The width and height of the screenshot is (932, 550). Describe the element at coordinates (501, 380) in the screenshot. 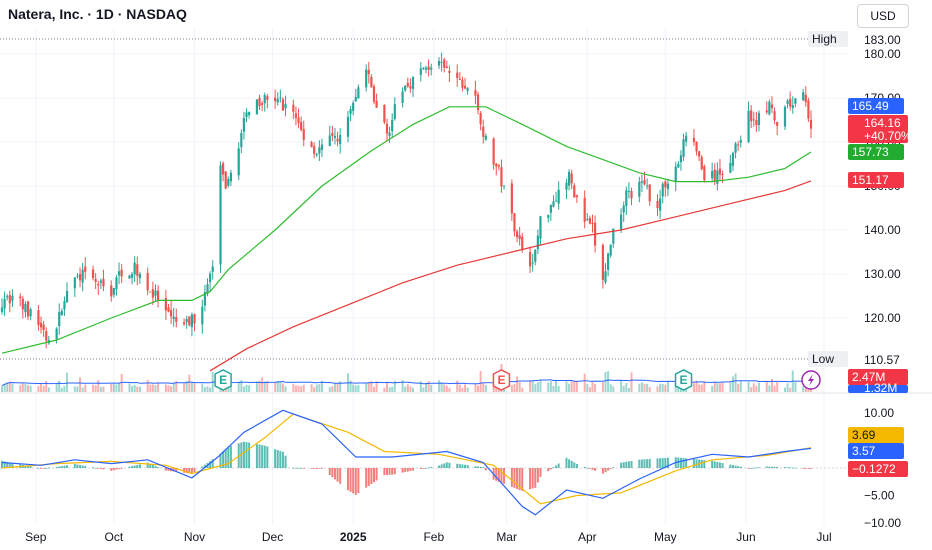

I see `earnings-marker-icon` at that location.